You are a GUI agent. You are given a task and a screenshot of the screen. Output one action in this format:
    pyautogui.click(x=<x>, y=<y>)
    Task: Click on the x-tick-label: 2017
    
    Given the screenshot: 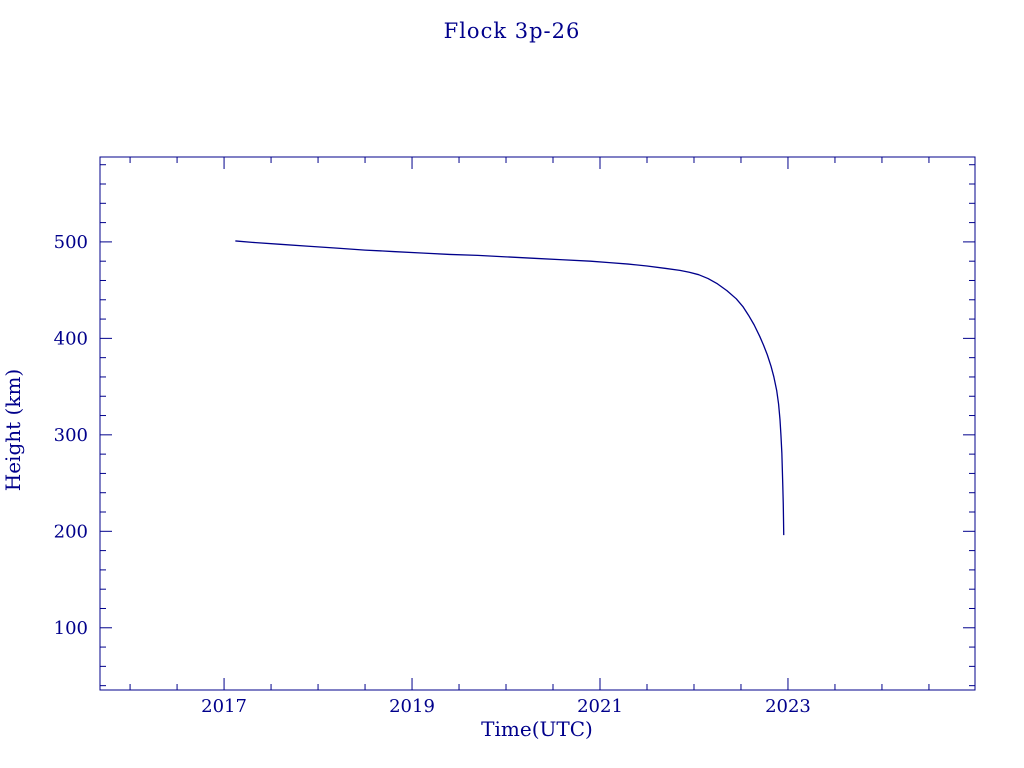 What is the action you would take?
    pyautogui.click(x=224, y=706)
    